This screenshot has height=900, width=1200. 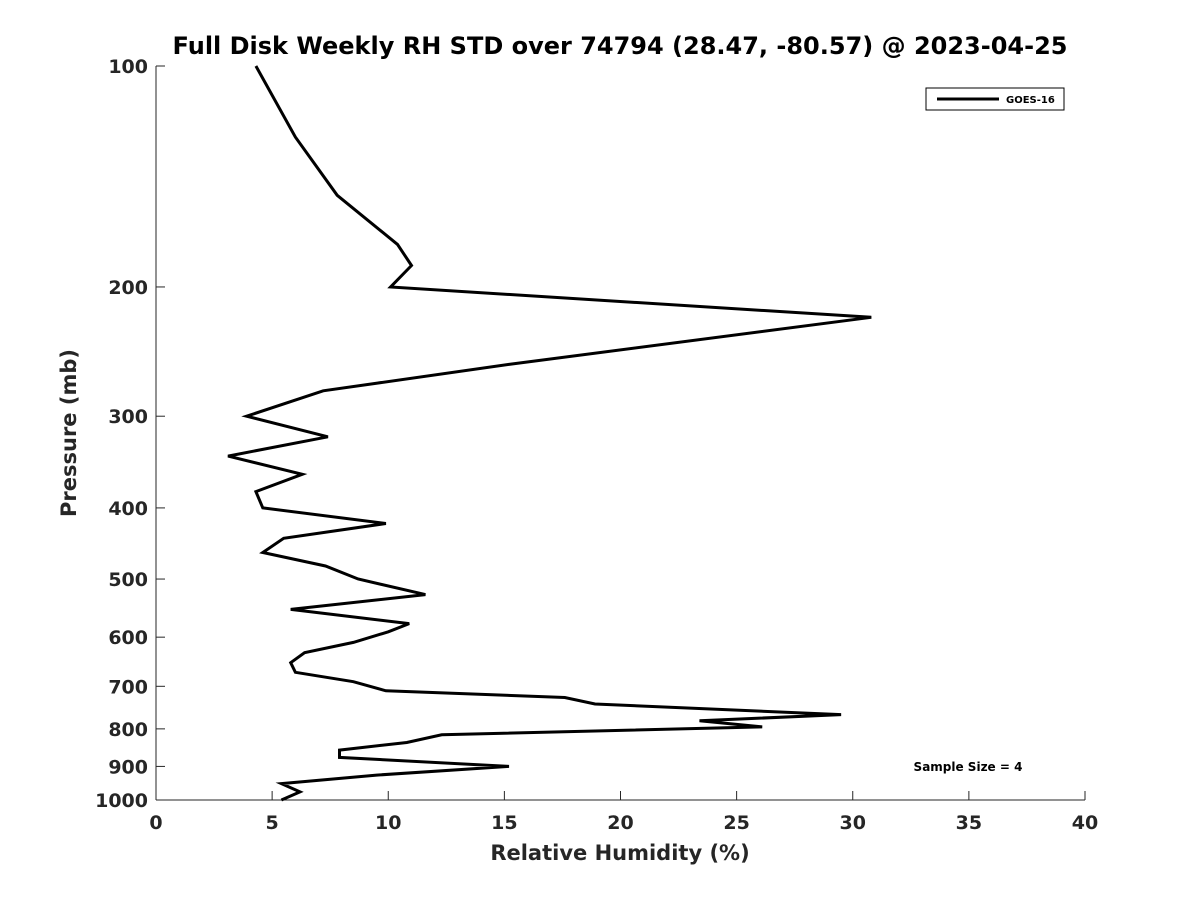 What do you see at coordinates (620, 823) in the screenshot?
I see `x-tick-label: 20` at bounding box center [620, 823].